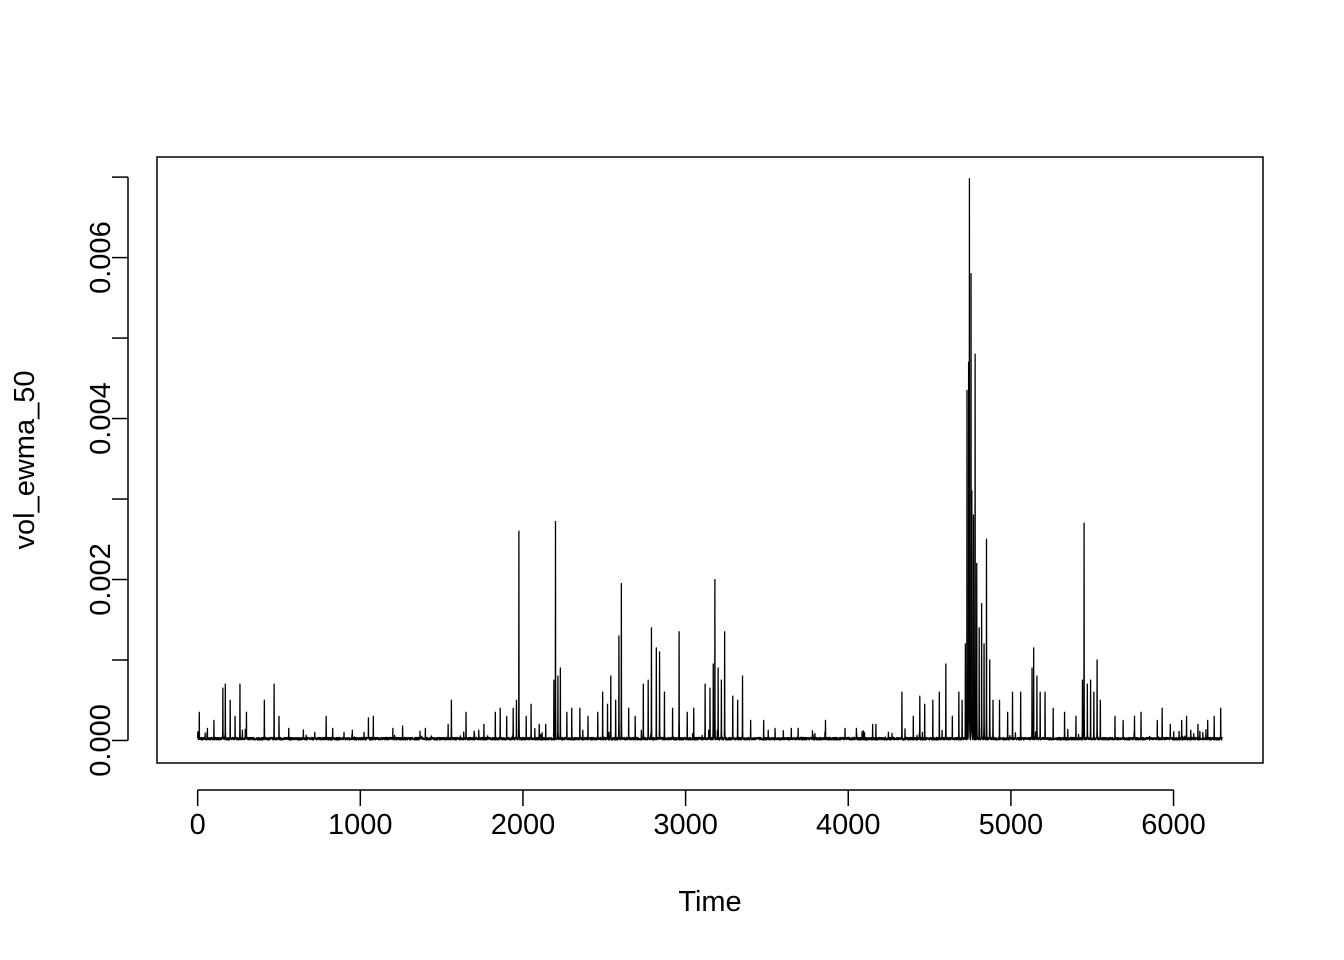 The width and height of the screenshot is (1344, 960). Describe the element at coordinates (101, 740) in the screenshot. I see `y-tick-label: 0.000` at that location.